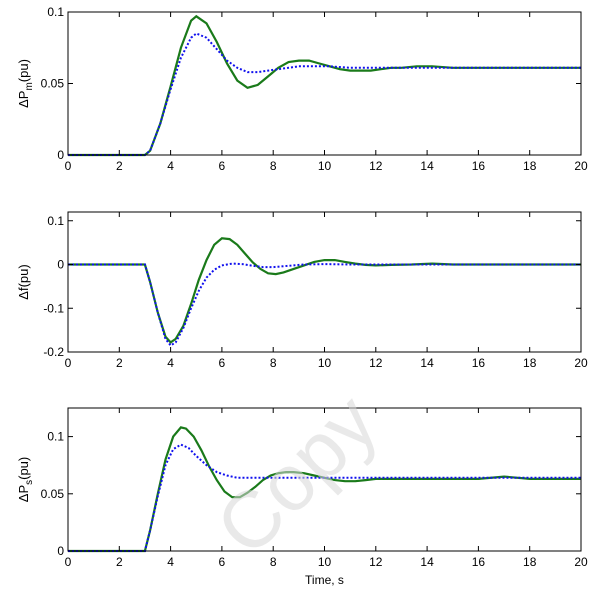 The width and height of the screenshot is (597, 605). What do you see at coordinates (53, 308) in the screenshot?
I see `y-tick-label: -0.1` at bounding box center [53, 308].